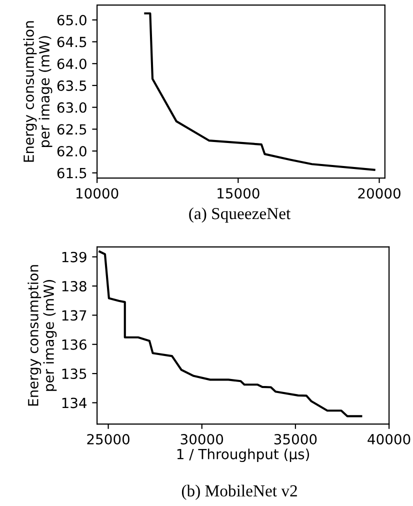 The width and height of the screenshot is (413, 506). What do you see at coordinates (240, 215) in the screenshot?
I see `text: (a) SqueezeNet` at bounding box center [240, 215].